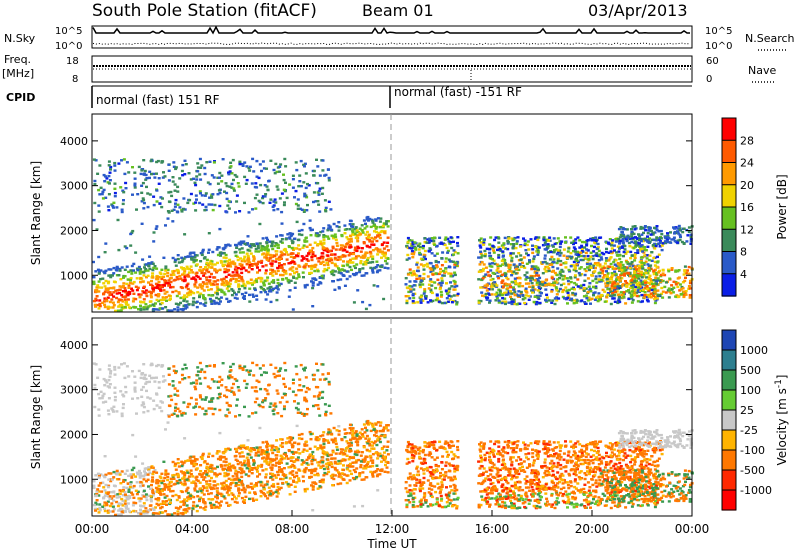 This screenshot has height=554, width=800. I want to click on cpid-label: CPID, so click(20, 97).